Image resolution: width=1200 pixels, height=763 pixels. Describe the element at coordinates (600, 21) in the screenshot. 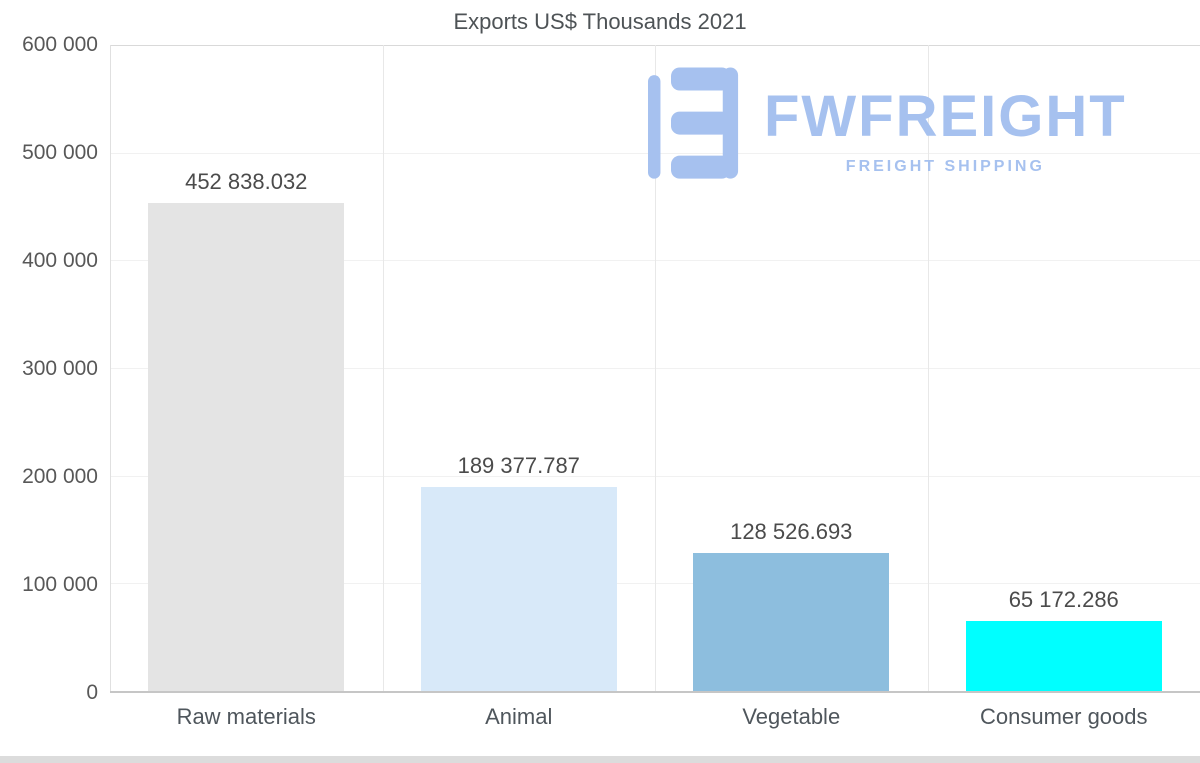

I see `chart-title: Exports US$ Thousands 2021` at that location.